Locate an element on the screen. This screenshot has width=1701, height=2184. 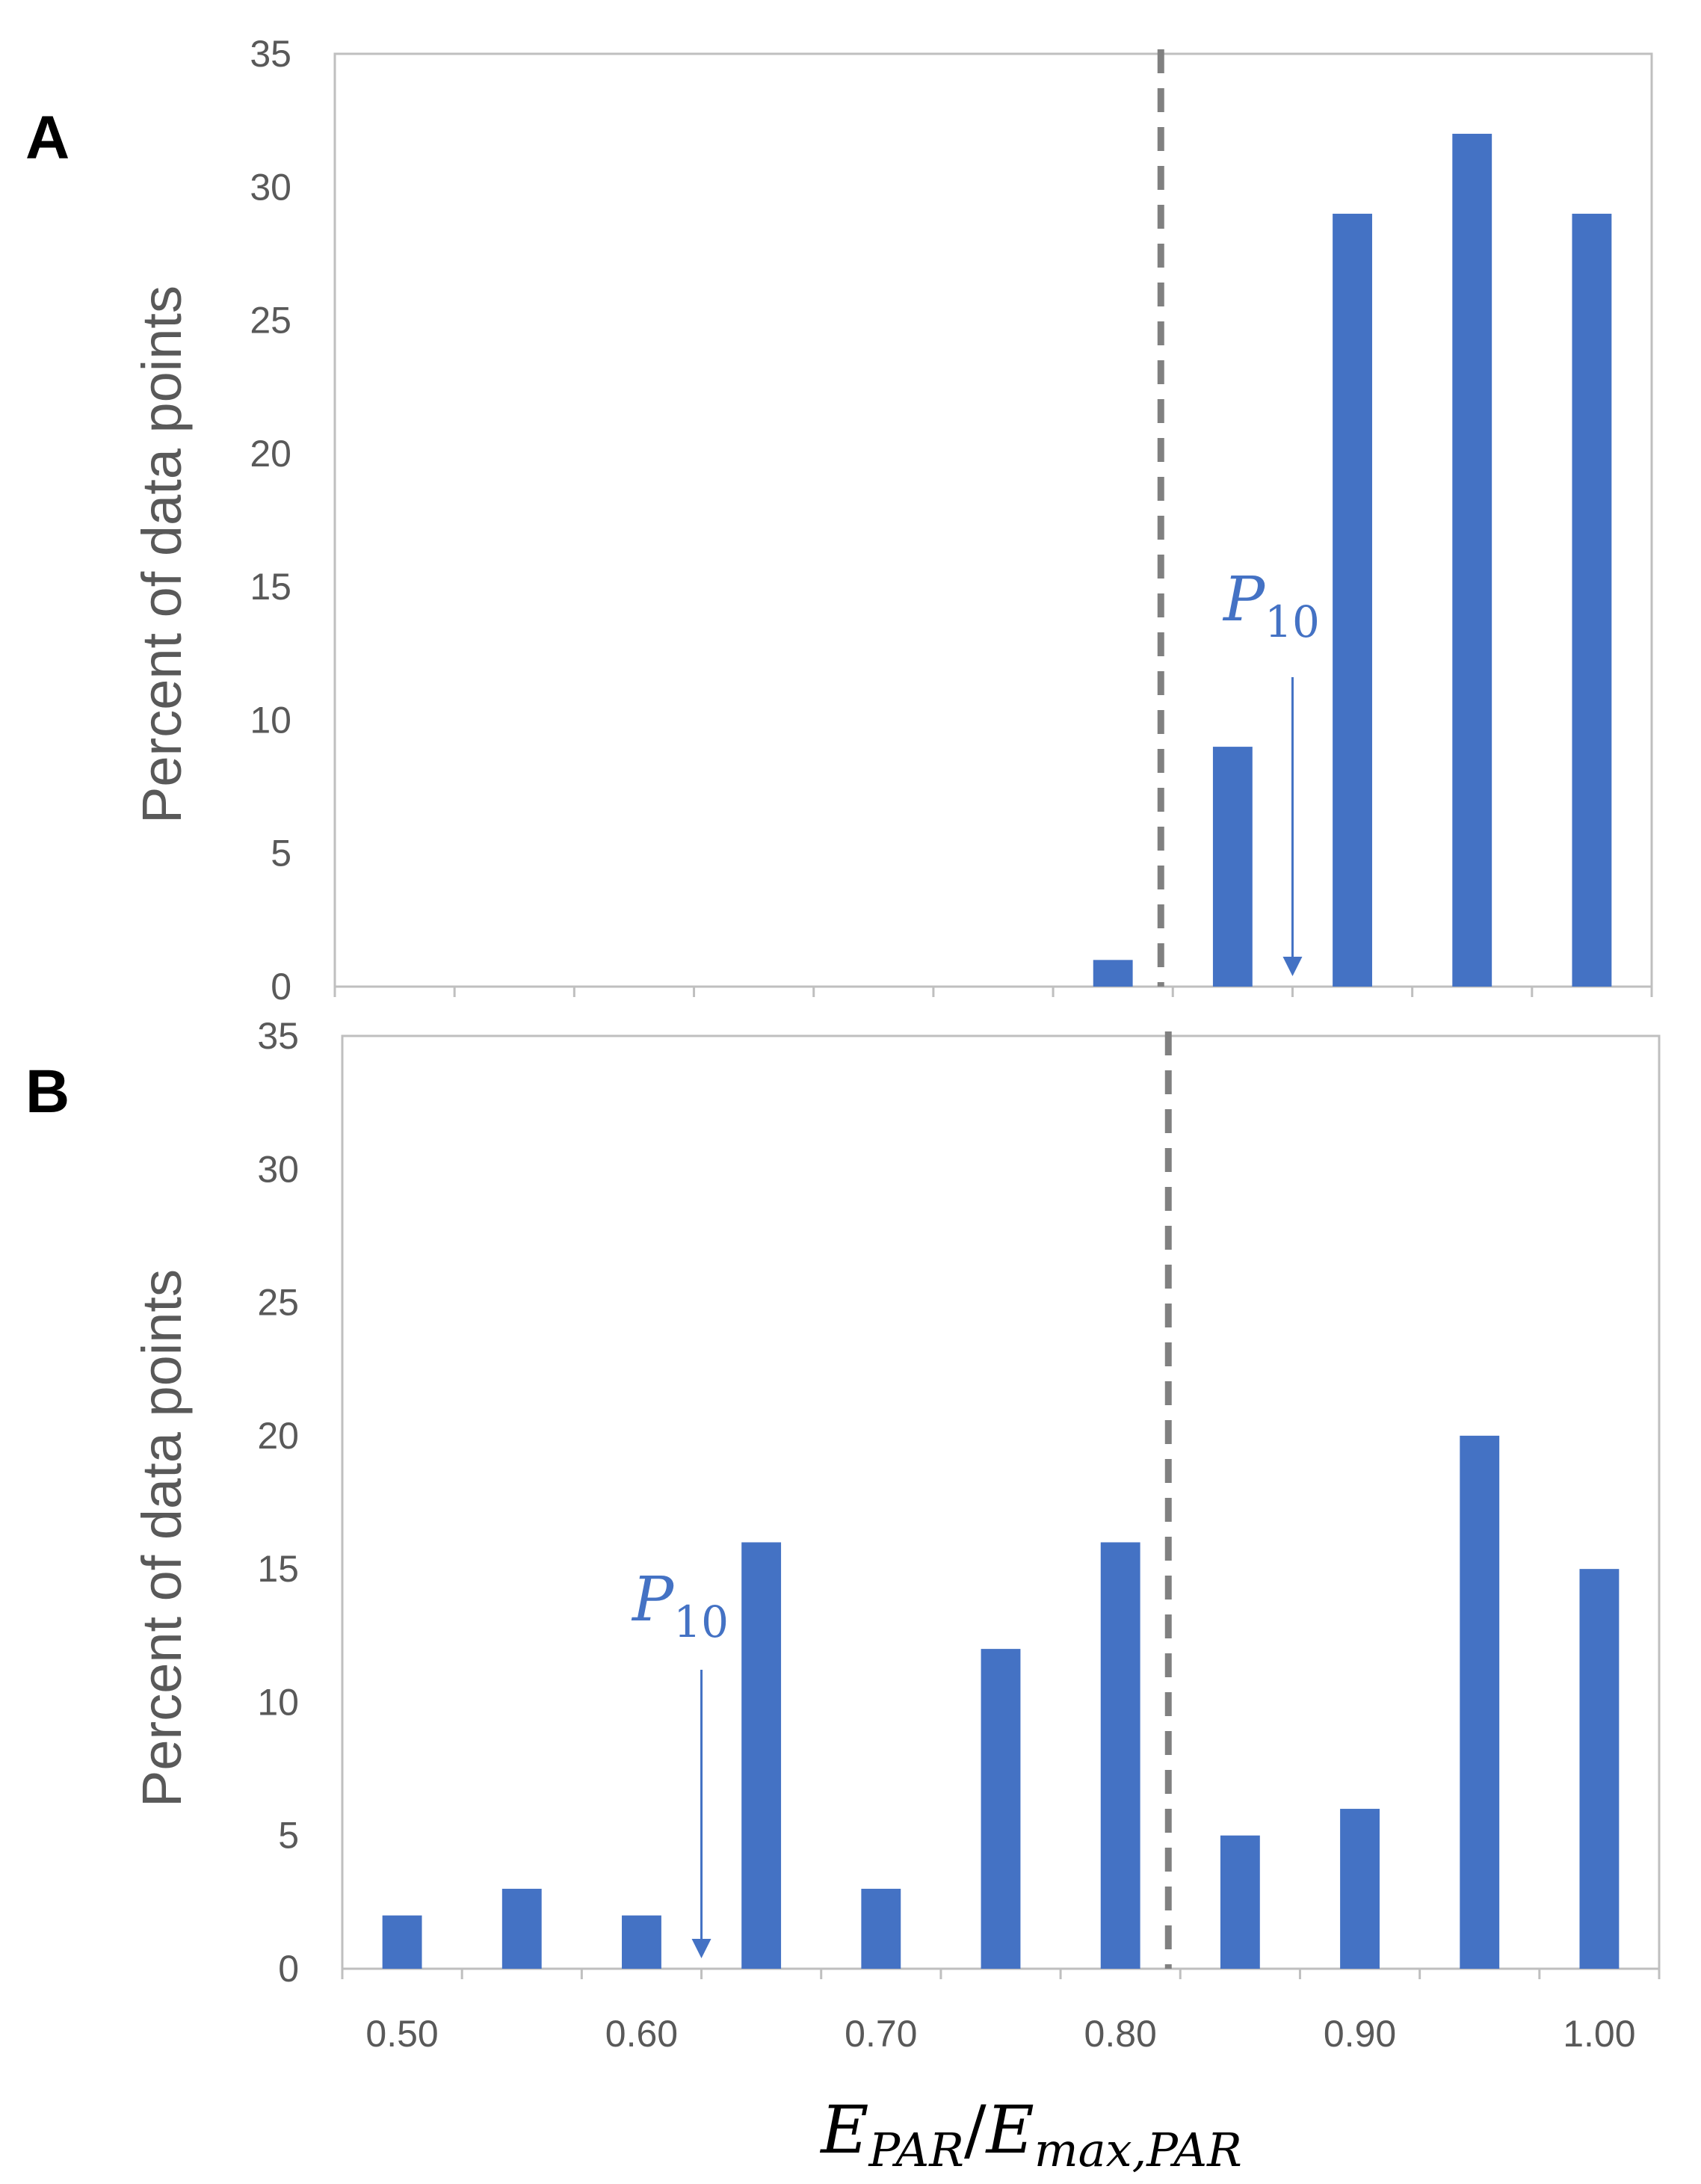
x-tick-label-0.50: 0.50 is located at coordinates (401, 2034).